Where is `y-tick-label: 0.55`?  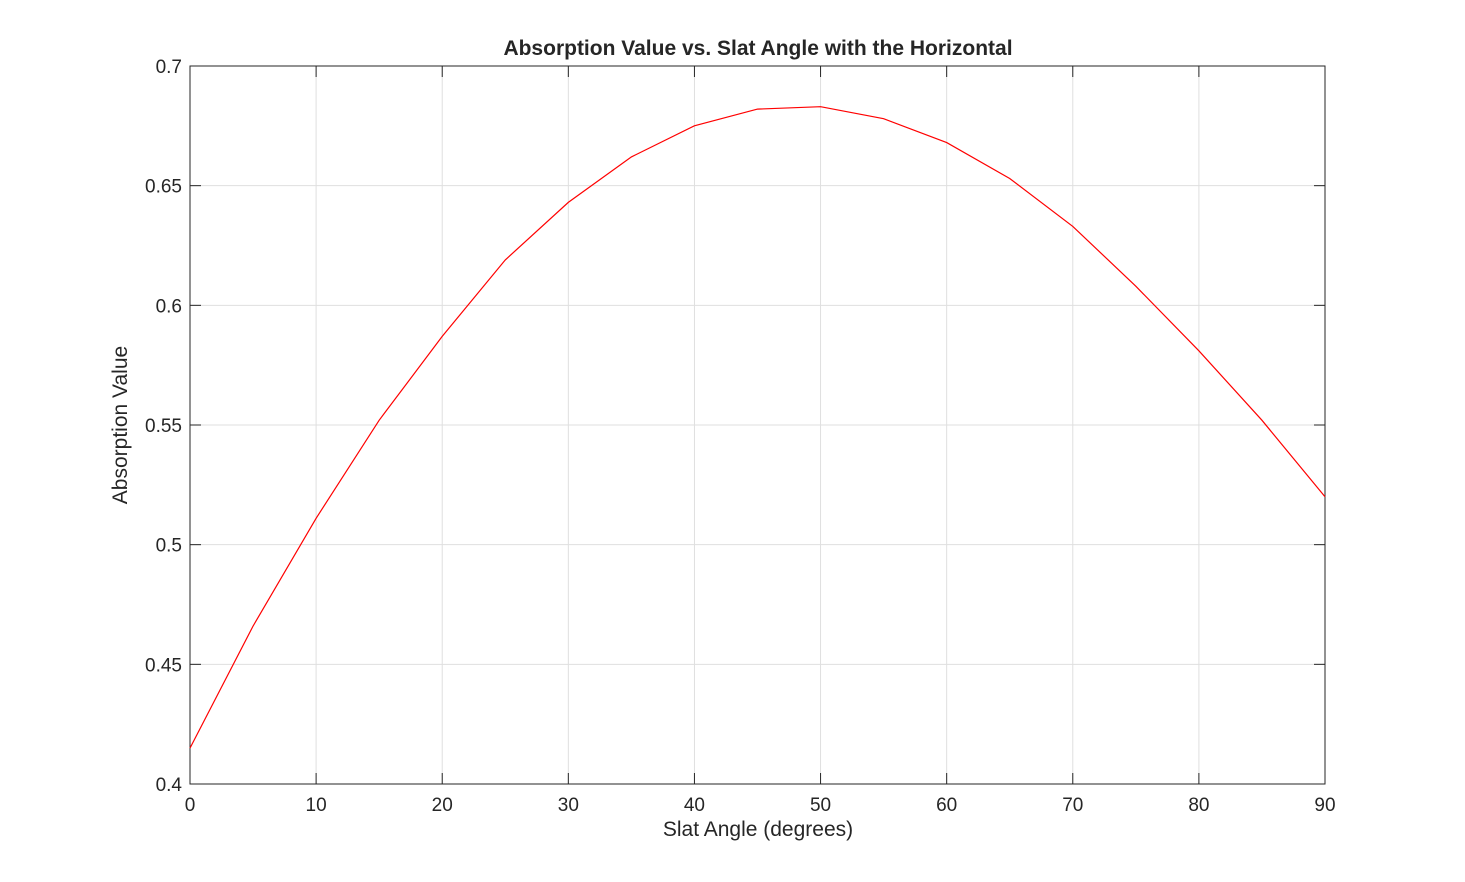
y-tick-label: 0.55 is located at coordinates (163, 426).